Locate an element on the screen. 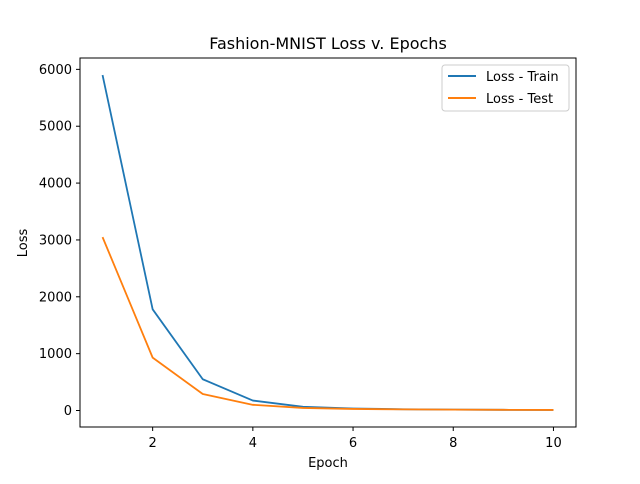 The image size is (640, 484). y-tick-label: 4000 is located at coordinates (55, 184).